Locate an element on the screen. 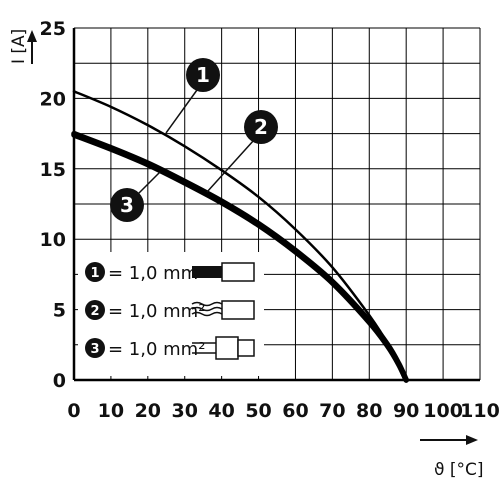 The height and width of the screenshot is (500, 500). y-tick-label: 20 is located at coordinates (53, 99).